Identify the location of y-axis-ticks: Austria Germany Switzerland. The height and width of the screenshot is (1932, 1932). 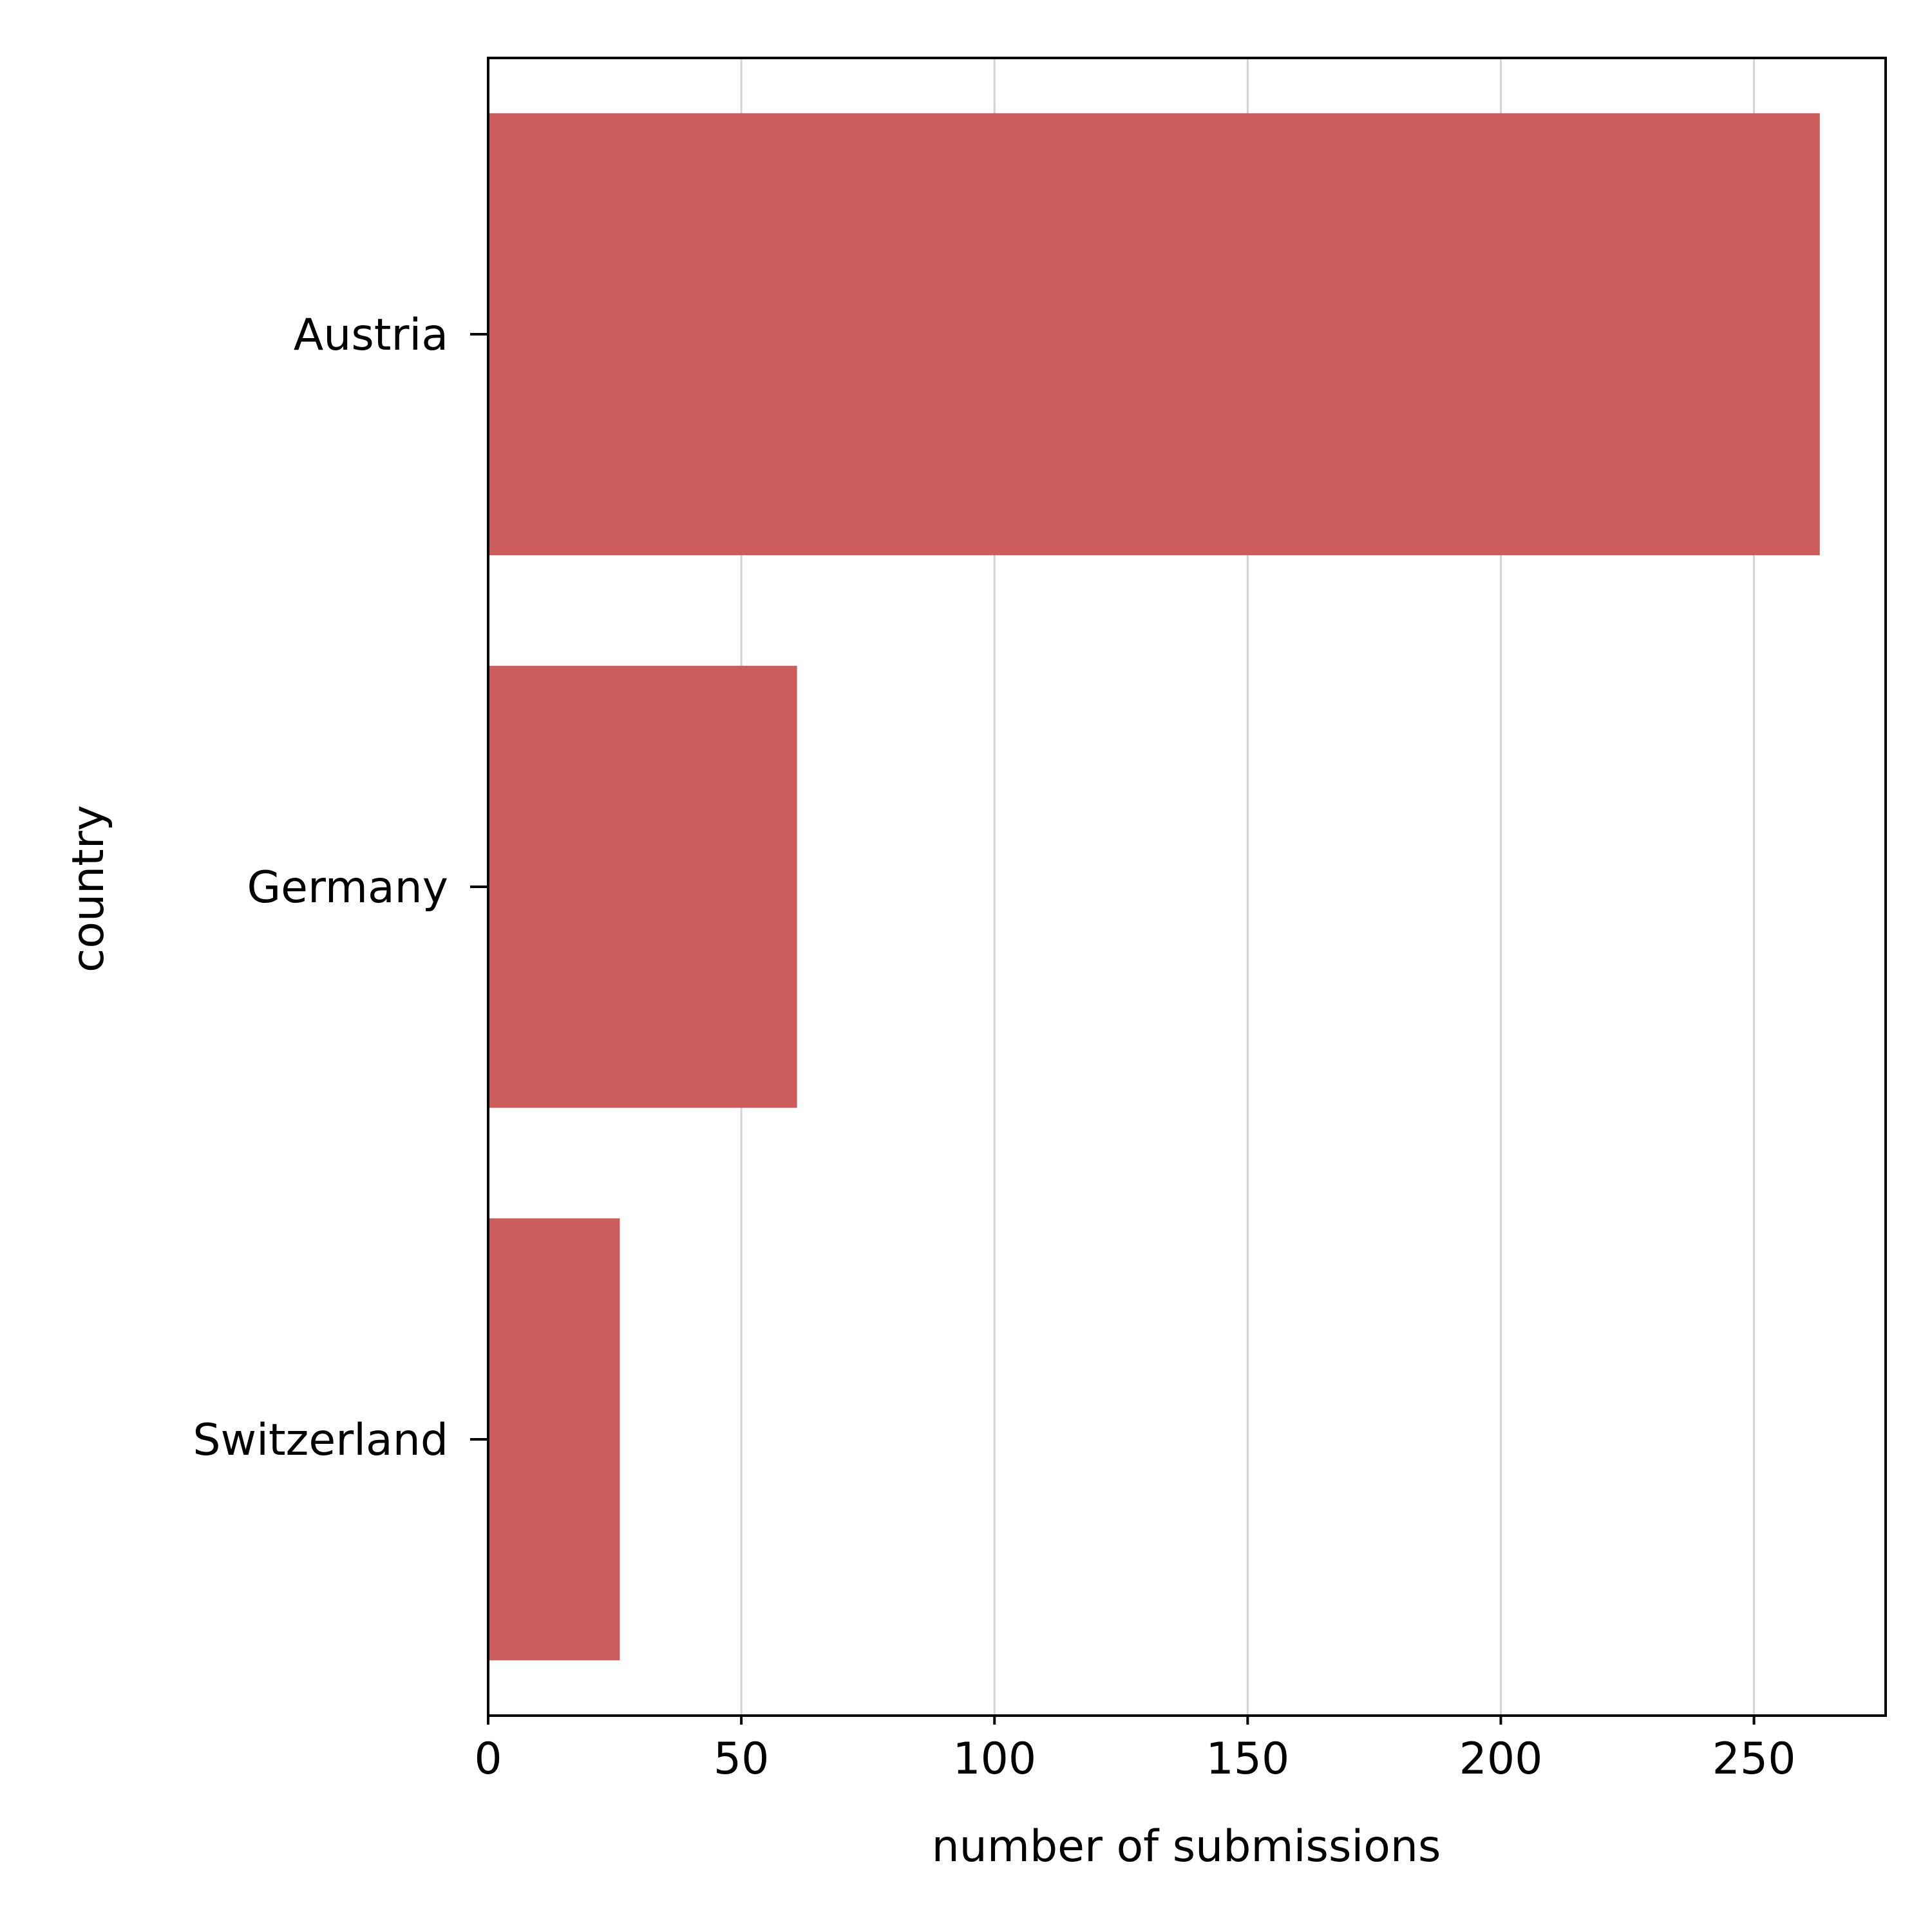
(340, 888).